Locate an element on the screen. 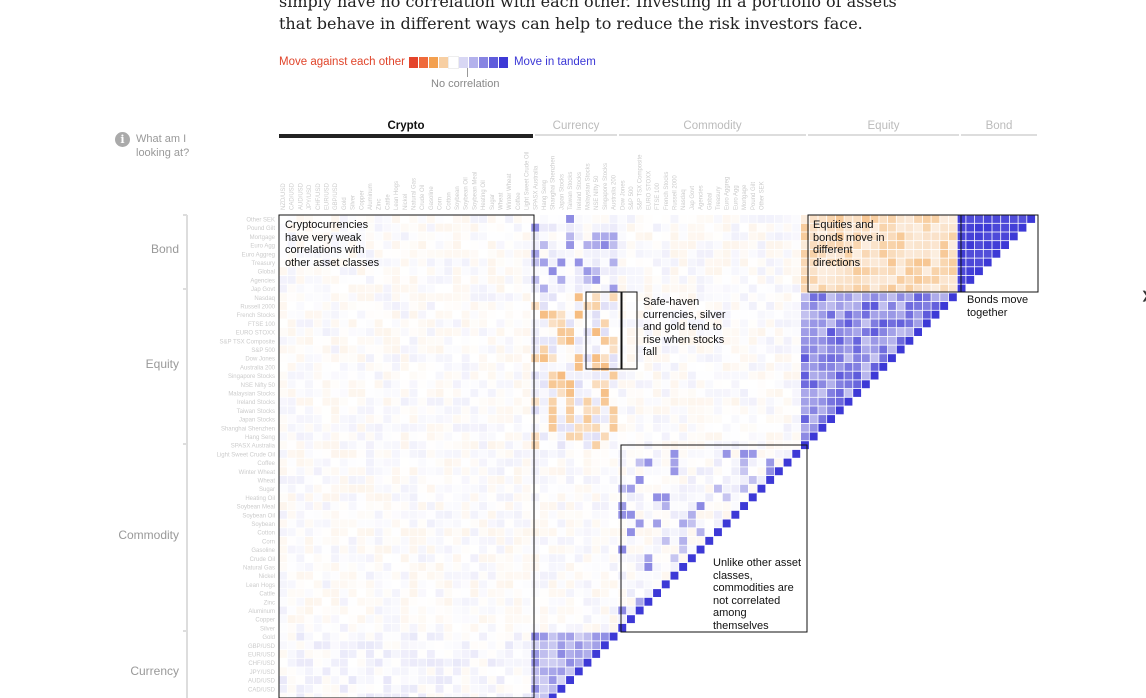 This screenshot has width=1146, height=698. column-label: Mortgage is located at coordinates (745, 197).